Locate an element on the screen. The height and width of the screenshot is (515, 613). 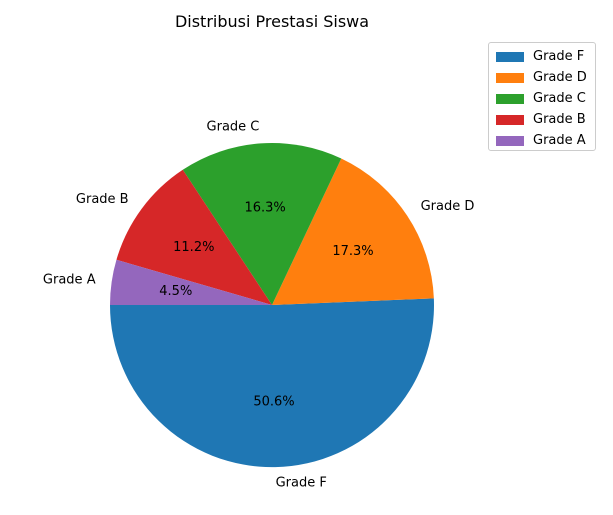
slice-percent-label: 4.5% is located at coordinates (175, 291).